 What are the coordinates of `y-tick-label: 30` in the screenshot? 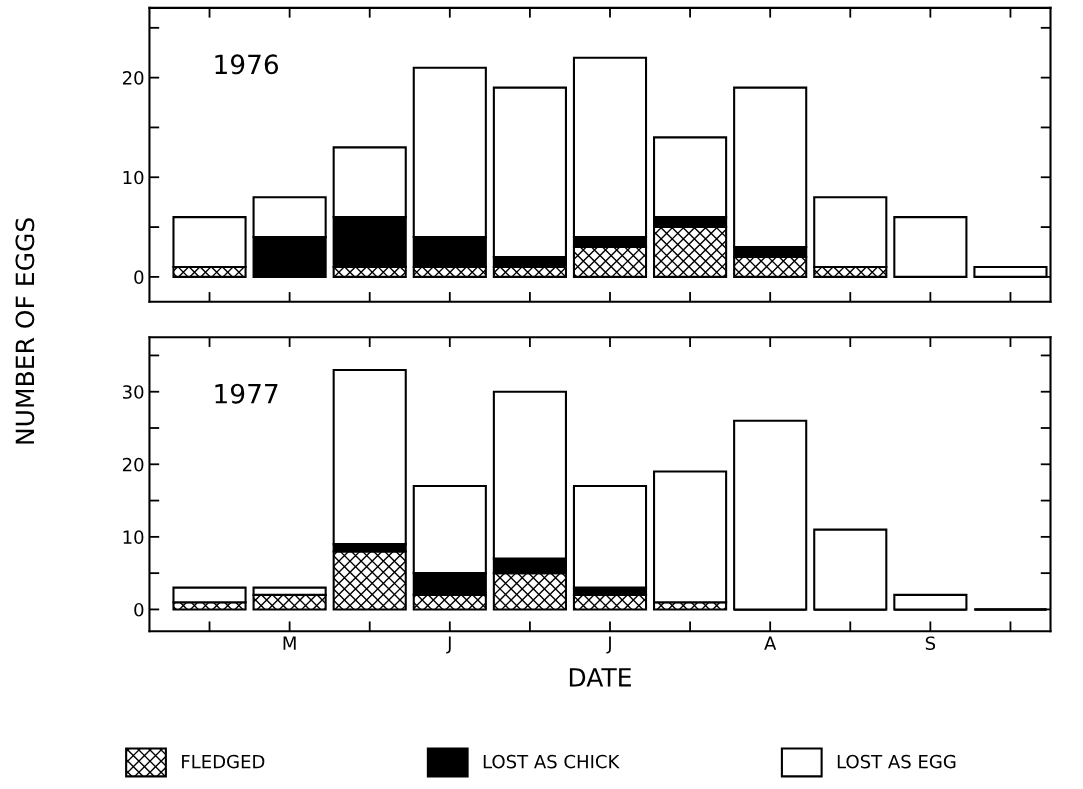 It's located at (133, 392).